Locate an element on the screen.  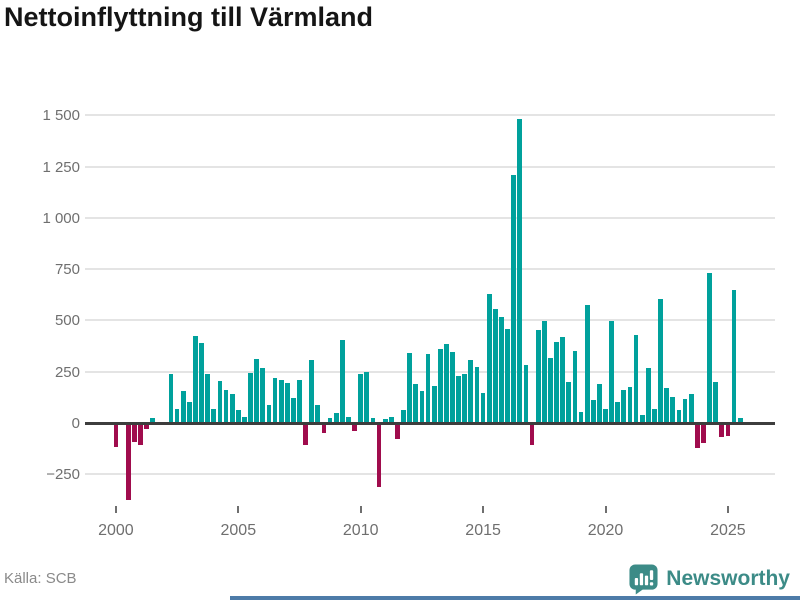
y-axis-tick-label: 1 250 is located at coordinates (61, 167).